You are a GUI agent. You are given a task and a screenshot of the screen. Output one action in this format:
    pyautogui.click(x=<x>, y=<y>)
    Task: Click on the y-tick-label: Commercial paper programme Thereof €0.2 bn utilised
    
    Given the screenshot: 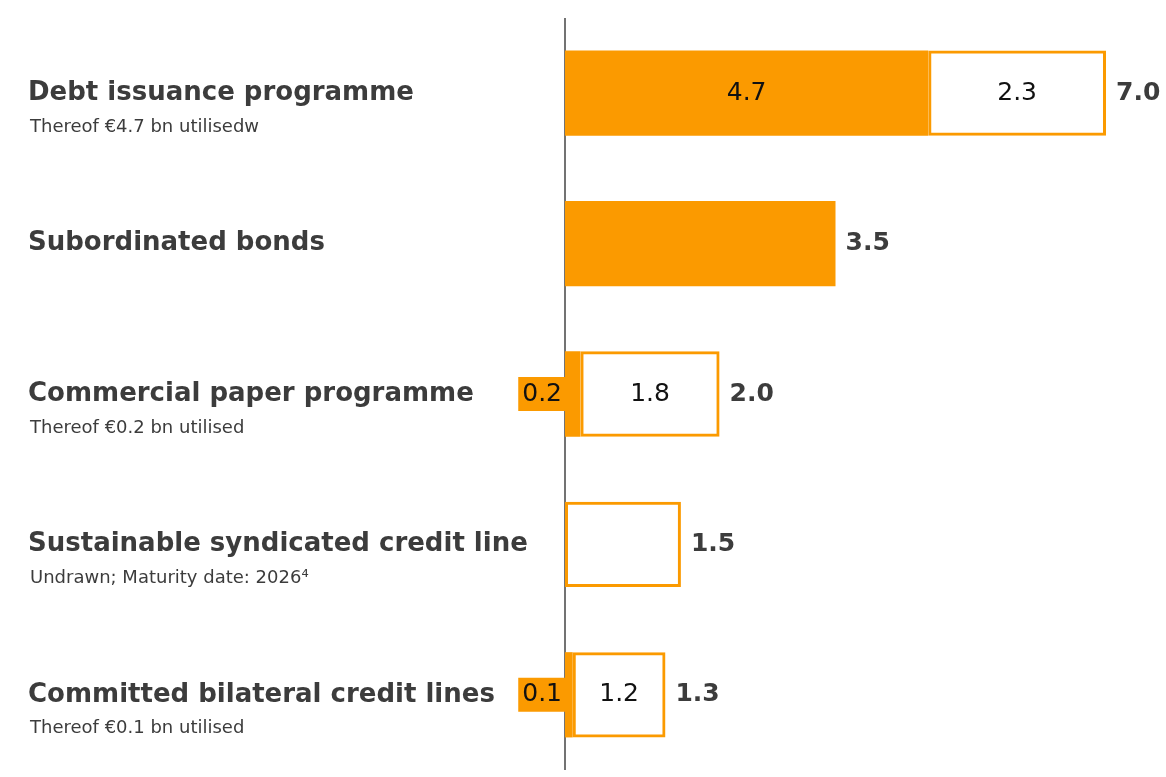 What is the action you would take?
    pyautogui.click(x=251, y=406)
    